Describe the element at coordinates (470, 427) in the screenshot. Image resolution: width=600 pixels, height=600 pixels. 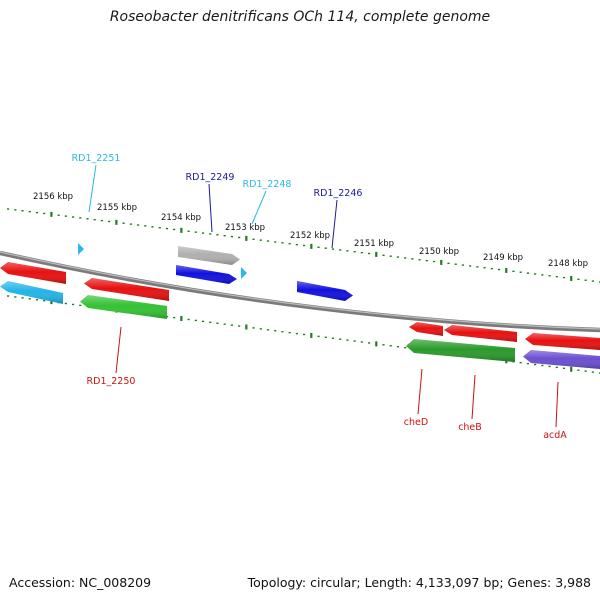
I see `gene-label-cheB: cheB` at that location.